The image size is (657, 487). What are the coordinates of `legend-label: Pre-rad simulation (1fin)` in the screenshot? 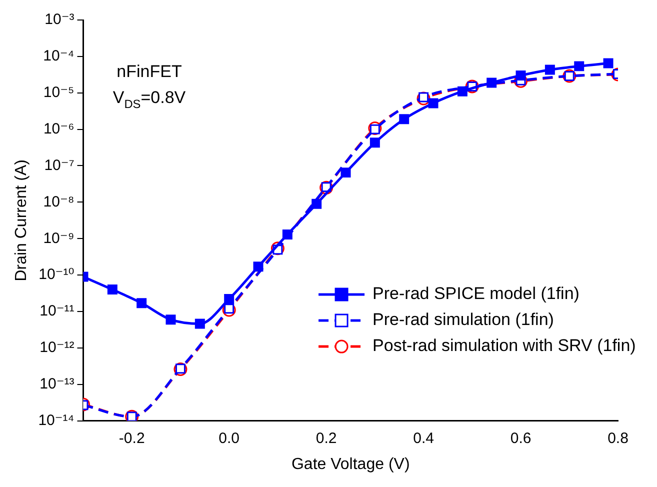 It's located at (463, 320).